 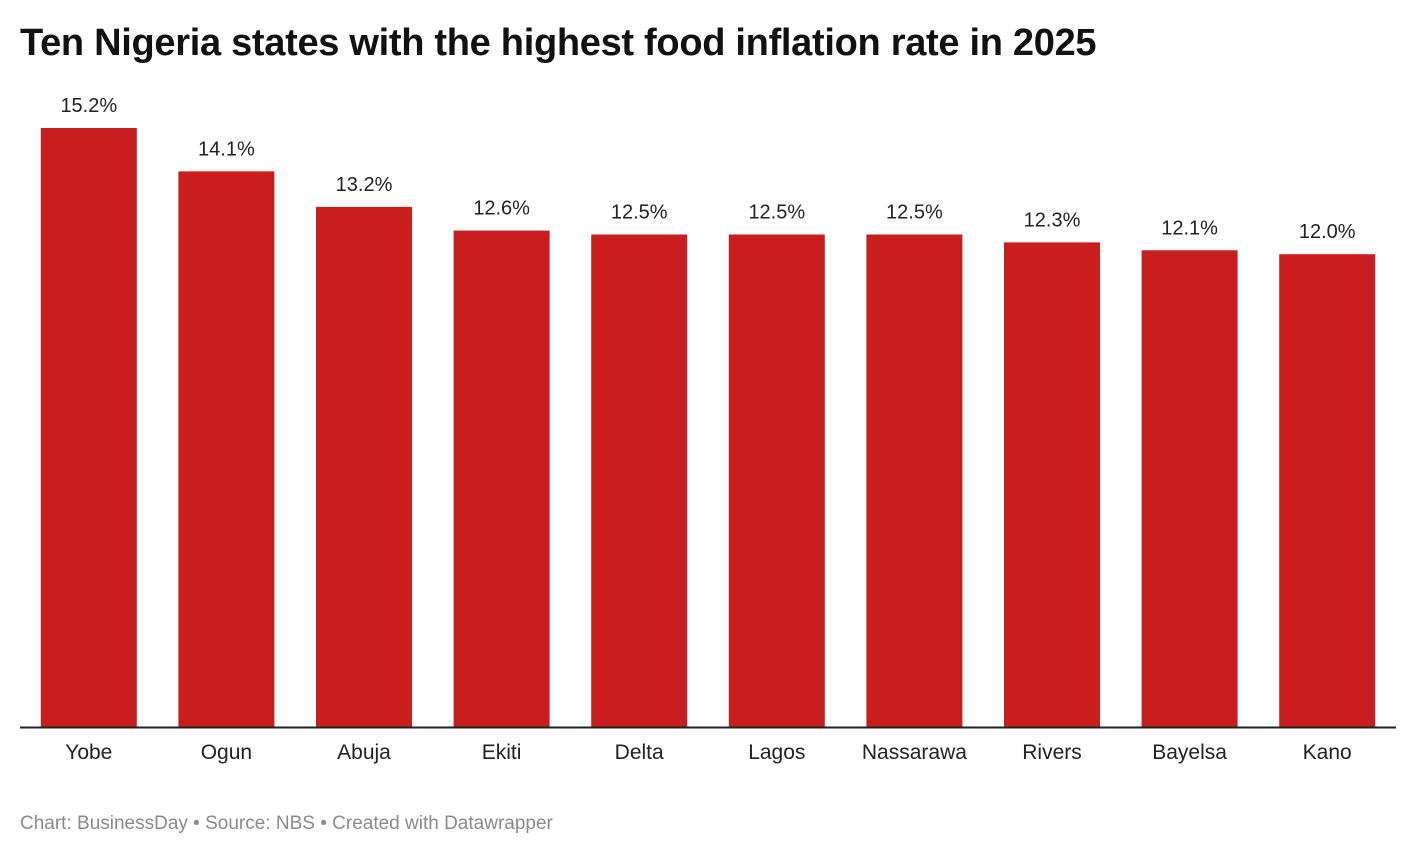 I want to click on x-tick-label: Yobe, so click(x=88, y=752).